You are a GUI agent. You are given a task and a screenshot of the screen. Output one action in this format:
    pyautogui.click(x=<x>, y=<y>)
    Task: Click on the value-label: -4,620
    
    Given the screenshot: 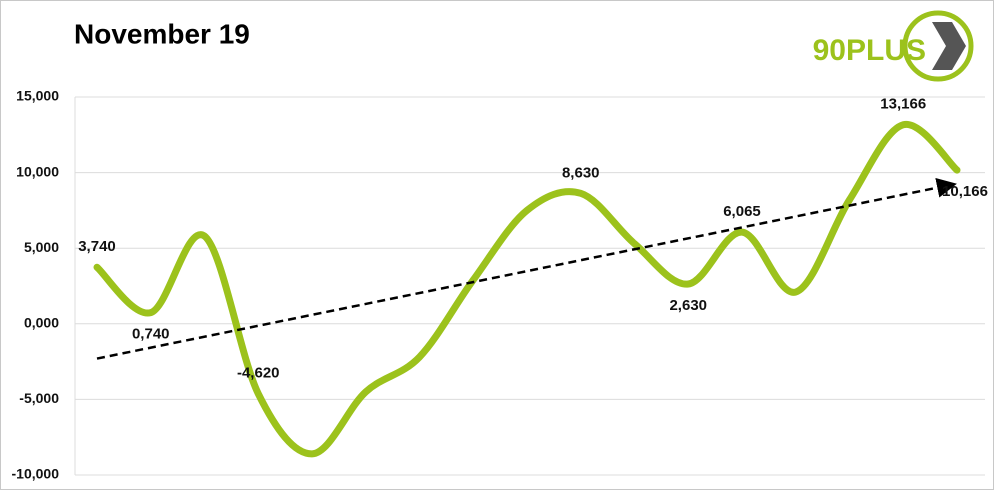 What is the action you would take?
    pyautogui.click(x=258, y=373)
    